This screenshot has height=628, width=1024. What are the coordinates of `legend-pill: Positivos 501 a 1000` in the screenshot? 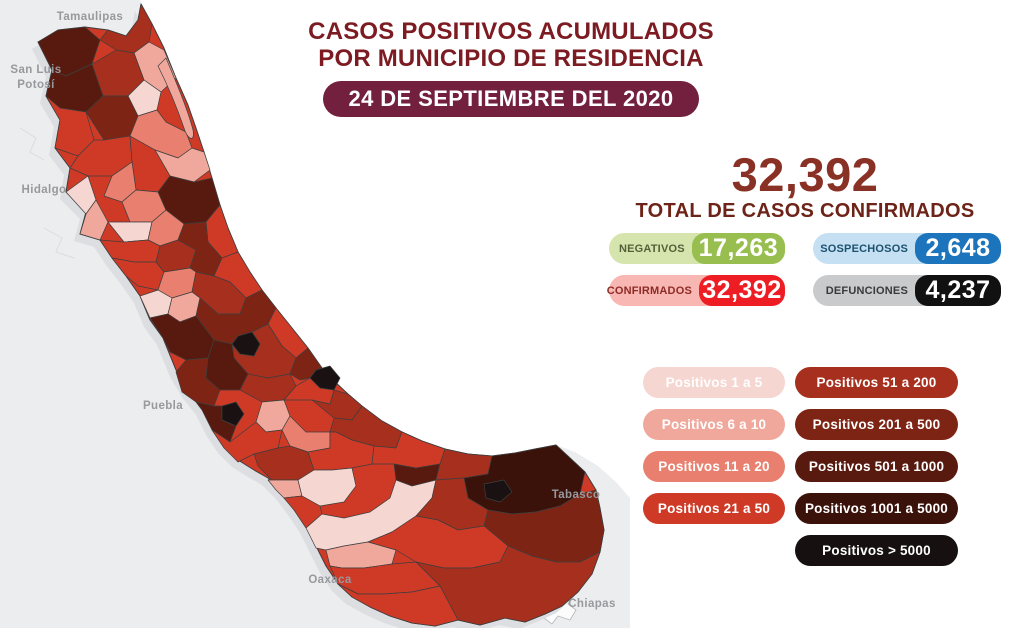 It's located at (876, 466).